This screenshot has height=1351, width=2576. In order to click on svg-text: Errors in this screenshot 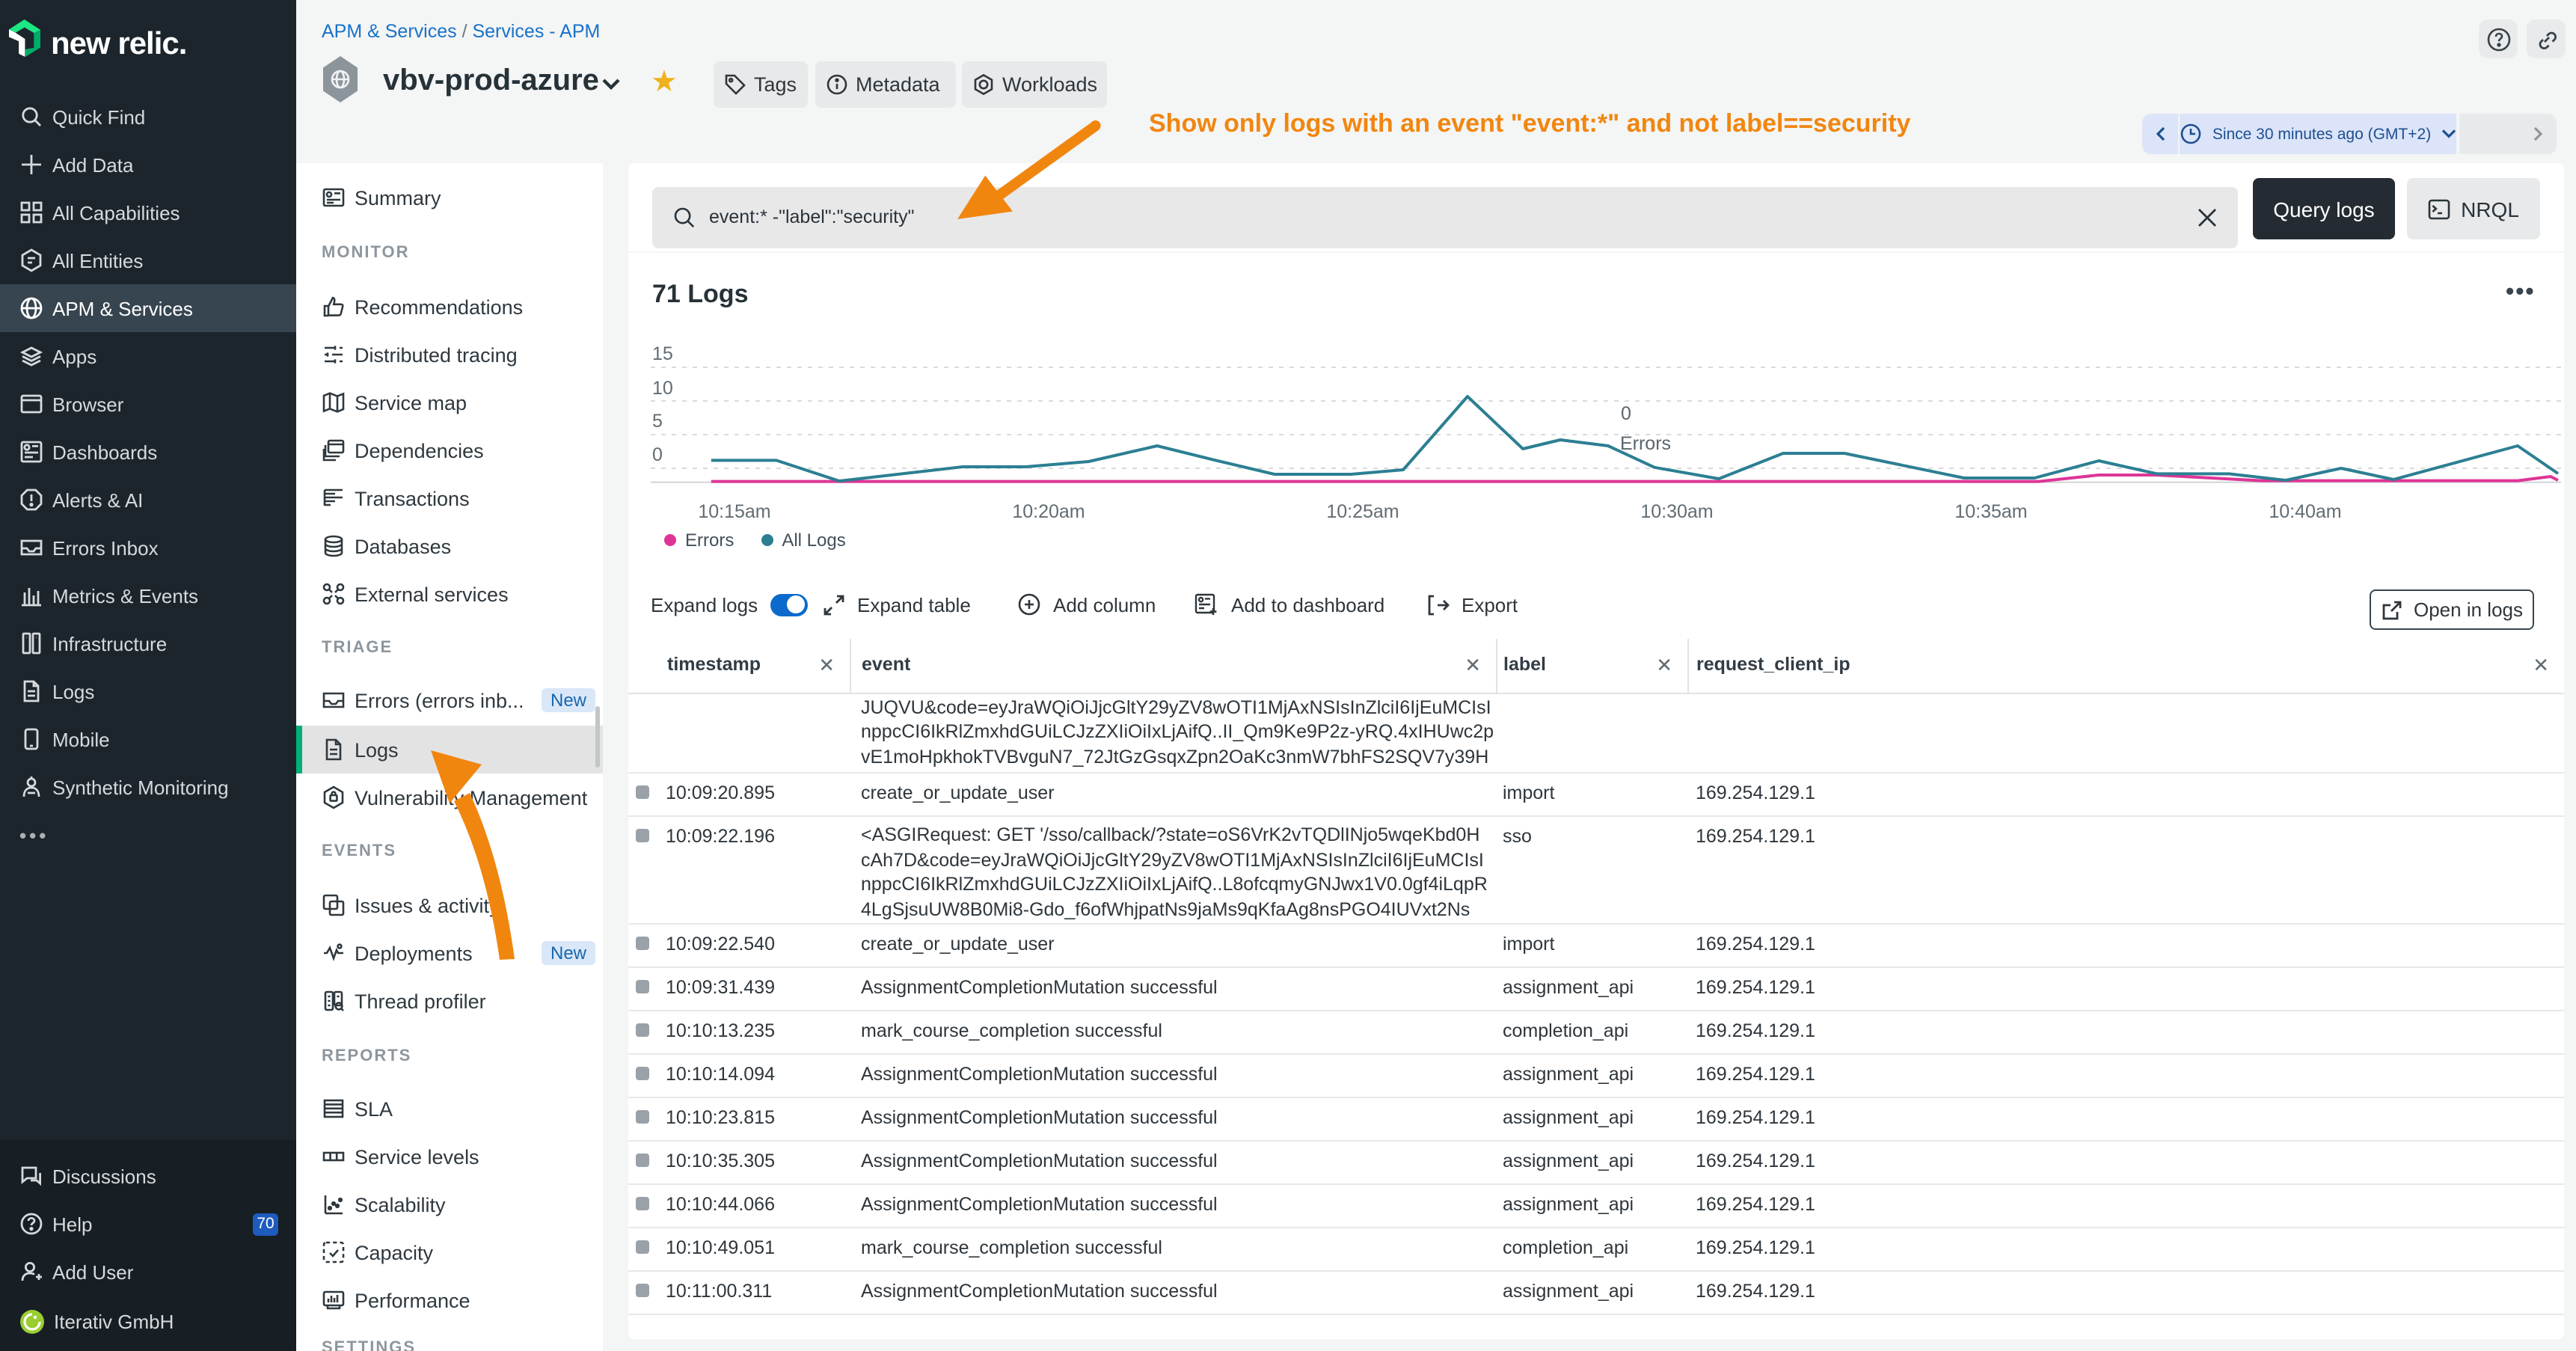, I will do `click(1645, 444)`.